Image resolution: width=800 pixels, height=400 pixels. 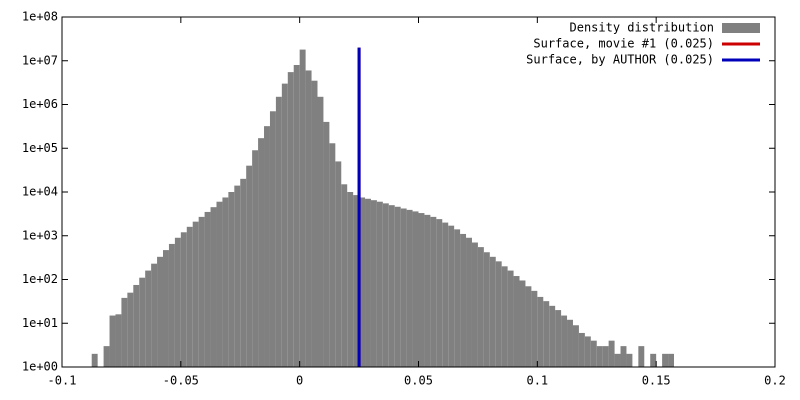 I want to click on y-tick-label: 1e+03, so click(x=40, y=235).